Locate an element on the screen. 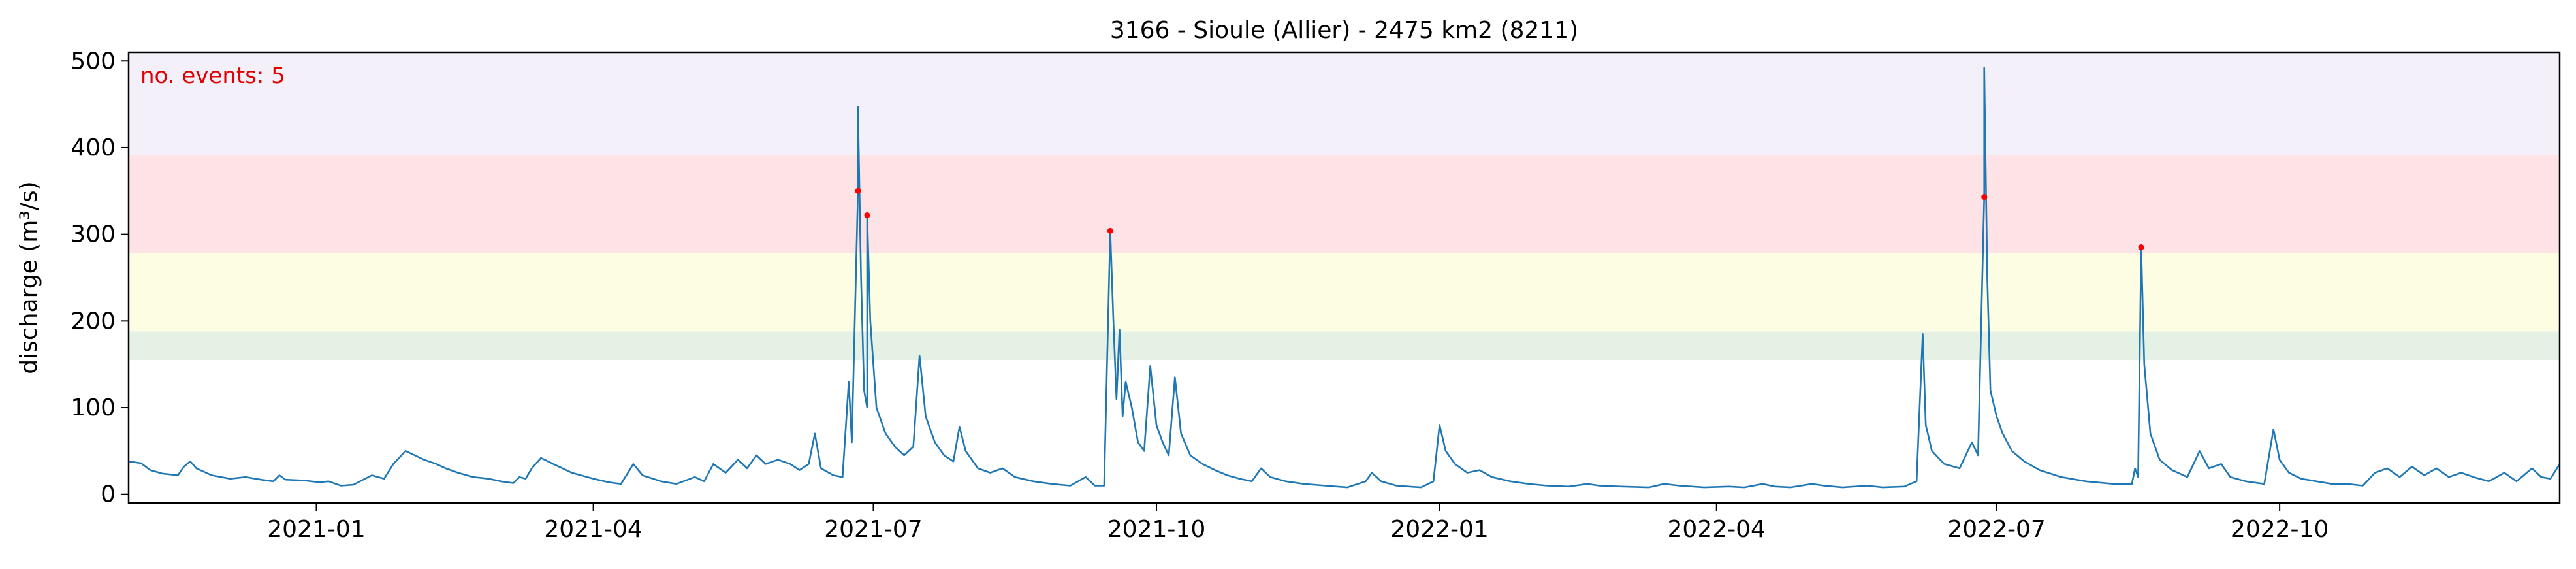  x-tick-label: 2022-07 is located at coordinates (1996, 529).